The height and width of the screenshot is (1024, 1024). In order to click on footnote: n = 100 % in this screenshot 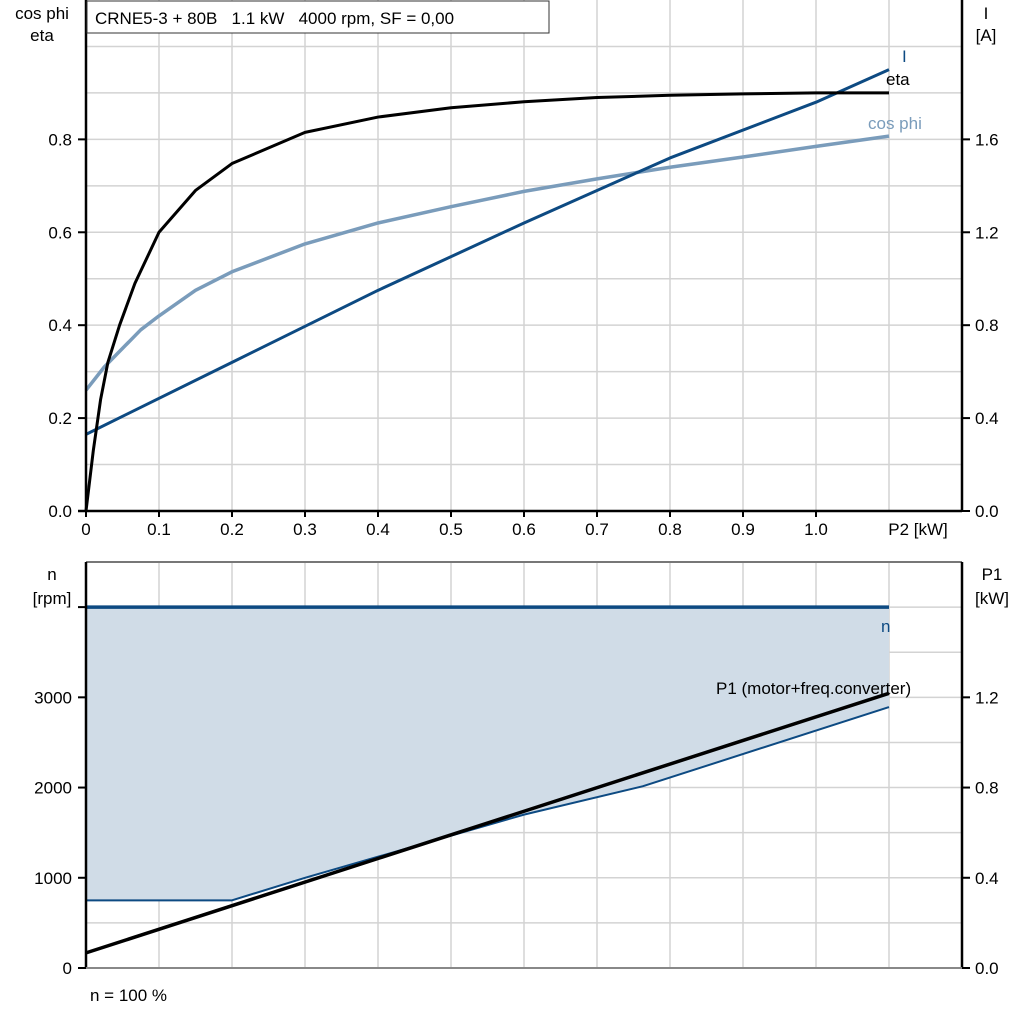, I will do `click(128, 995)`.